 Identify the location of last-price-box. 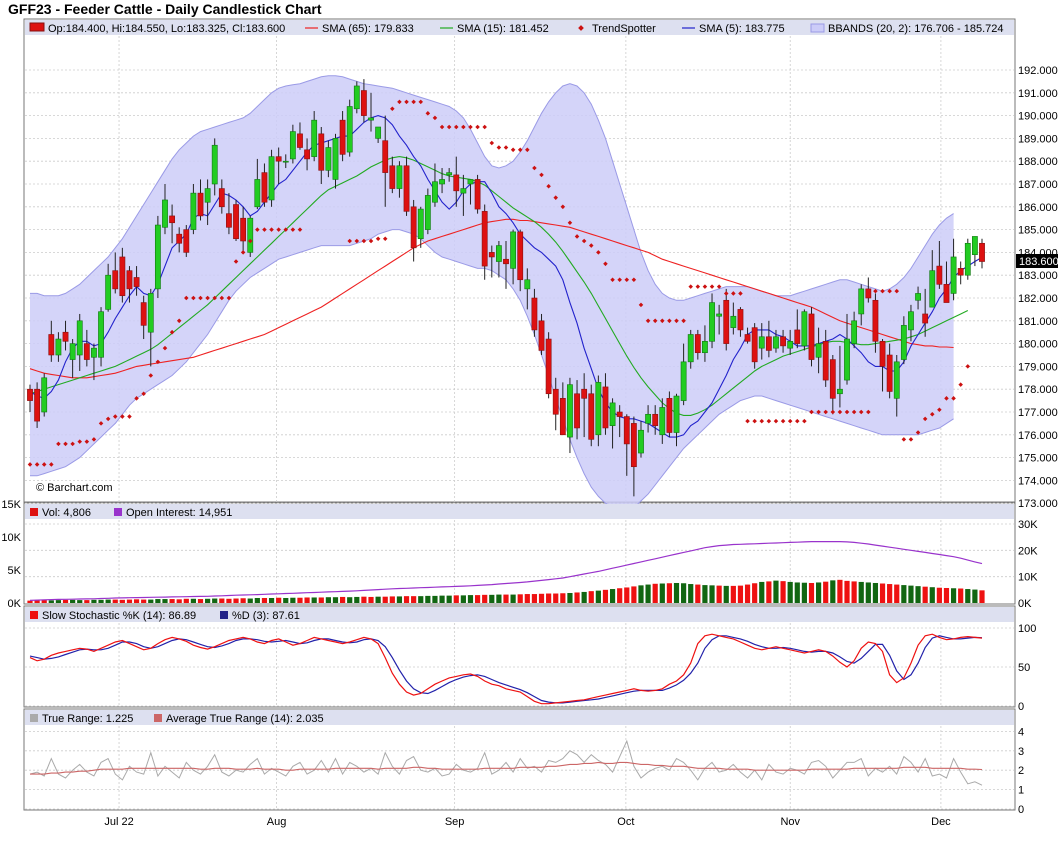
(1037, 261).